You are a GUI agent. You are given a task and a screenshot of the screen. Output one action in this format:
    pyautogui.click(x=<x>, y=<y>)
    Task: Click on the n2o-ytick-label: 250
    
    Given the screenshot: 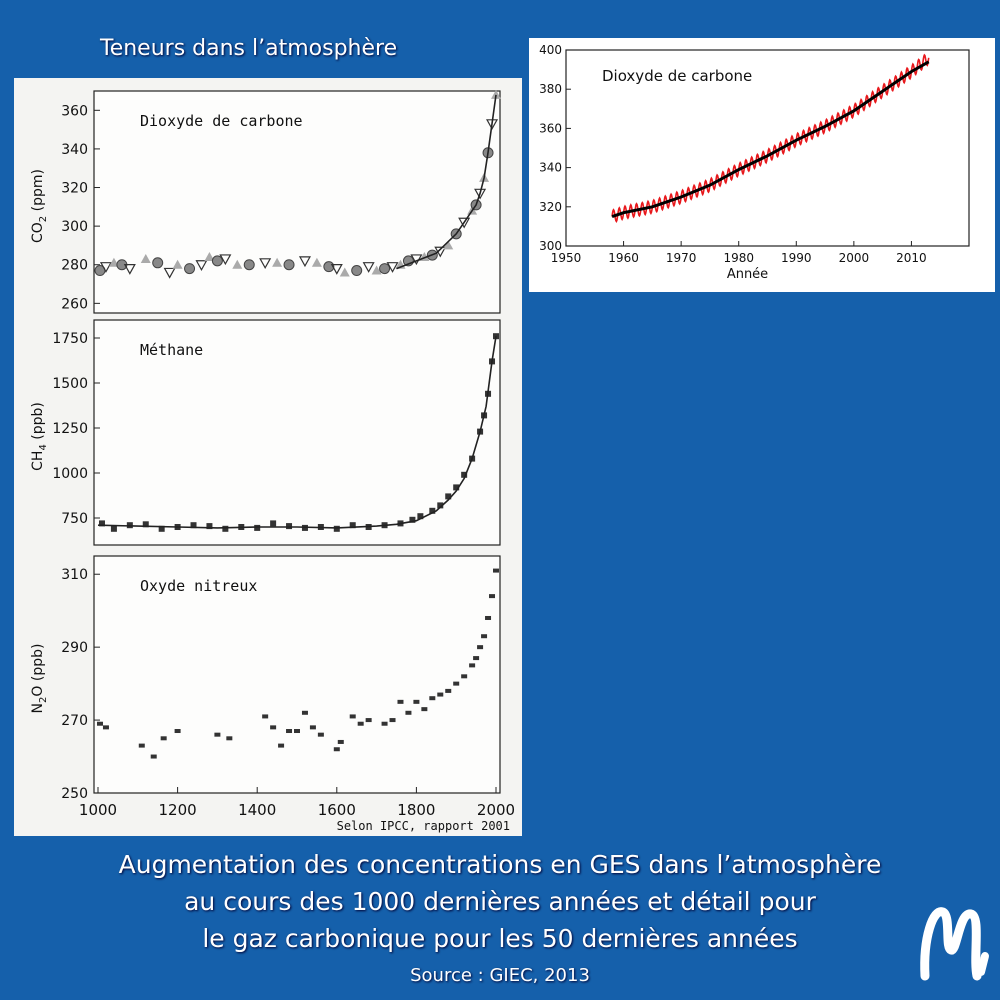 What is the action you would take?
    pyautogui.click(x=74, y=794)
    